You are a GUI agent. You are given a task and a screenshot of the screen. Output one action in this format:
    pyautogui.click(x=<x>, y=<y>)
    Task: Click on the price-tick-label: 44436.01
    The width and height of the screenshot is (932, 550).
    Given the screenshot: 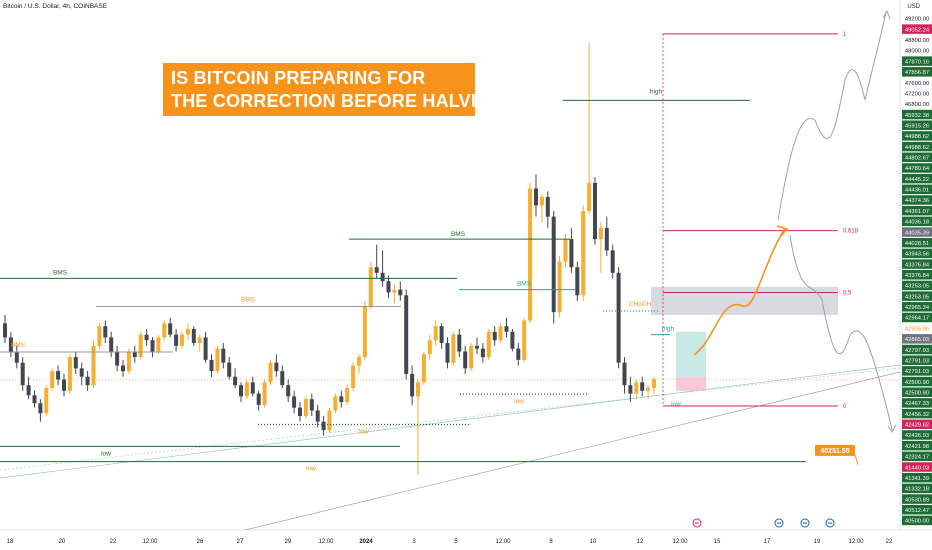 What is the action you would take?
    pyautogui.click(x=917, y=191)
    